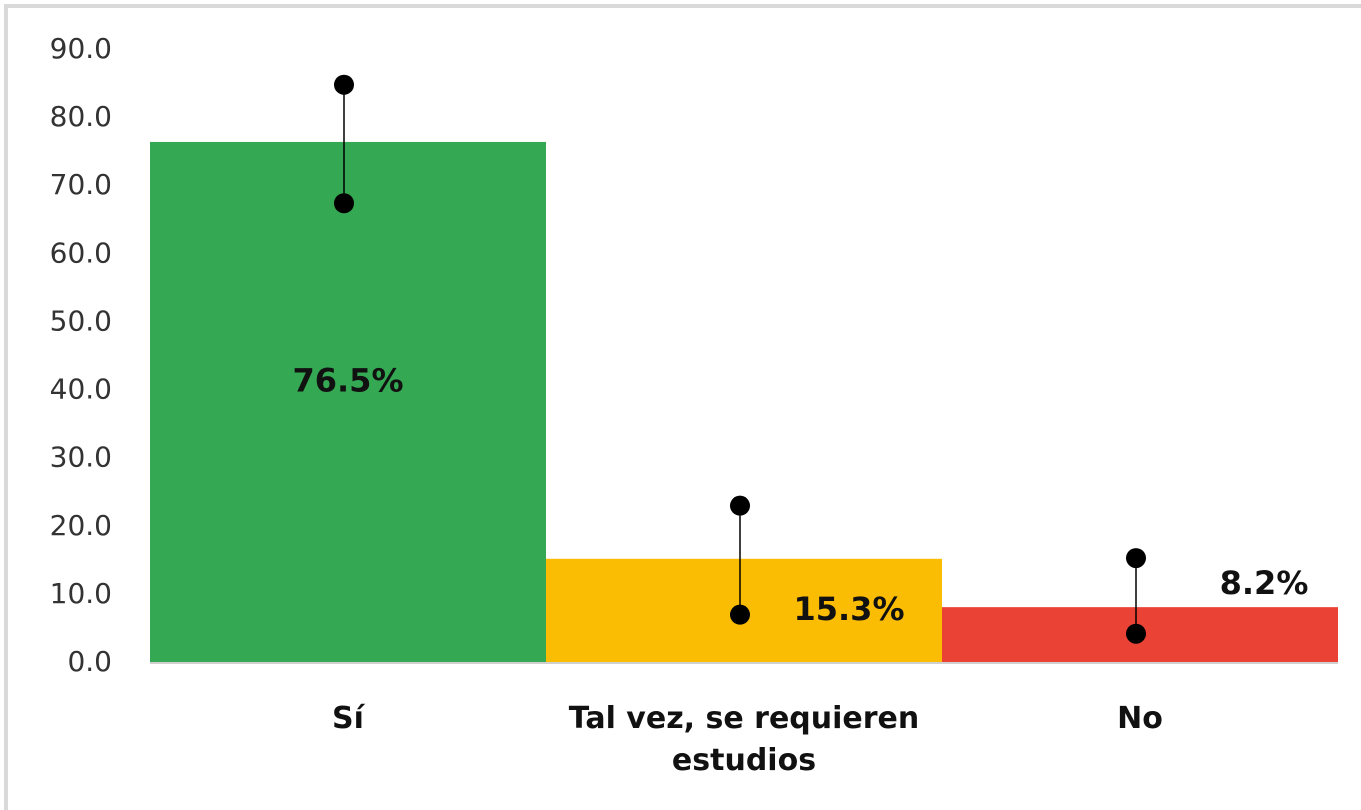 The width and height of the screenshot is (1361, 810). I want to click on y-tick-label: 70.0, so click(81, 184).